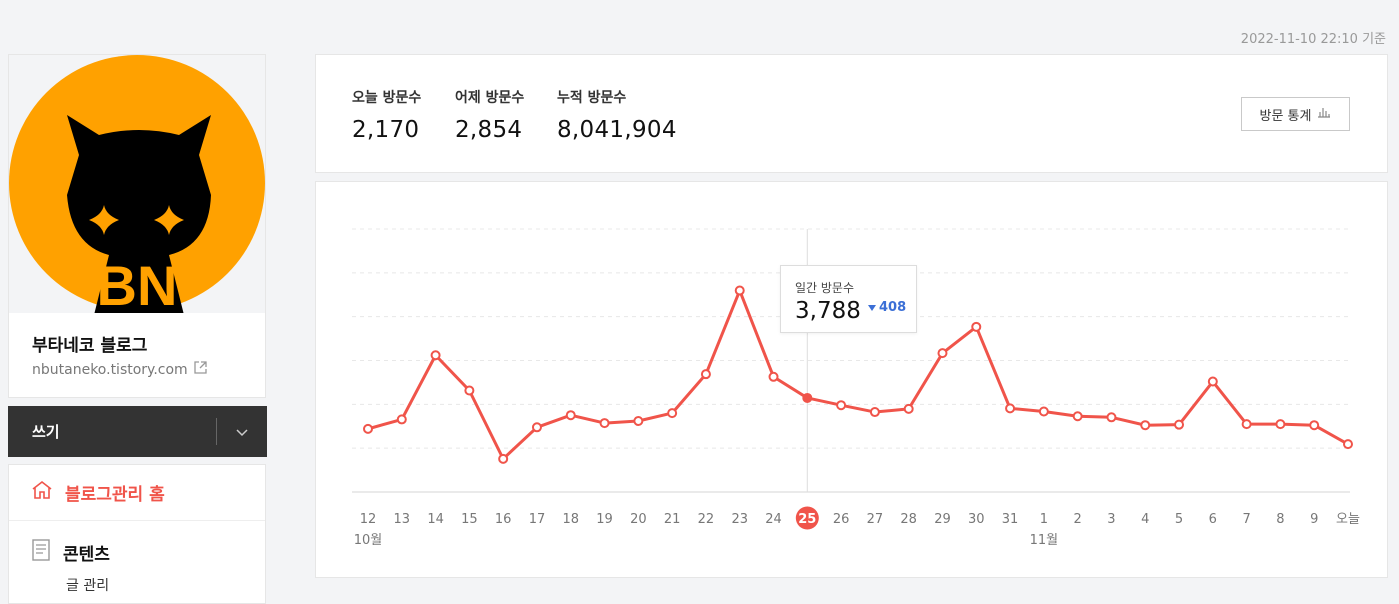  What do you see at coordinates (739, 519) in the screenshot?
I see `x-tick-label: 23` at bounding box center [739, 519].